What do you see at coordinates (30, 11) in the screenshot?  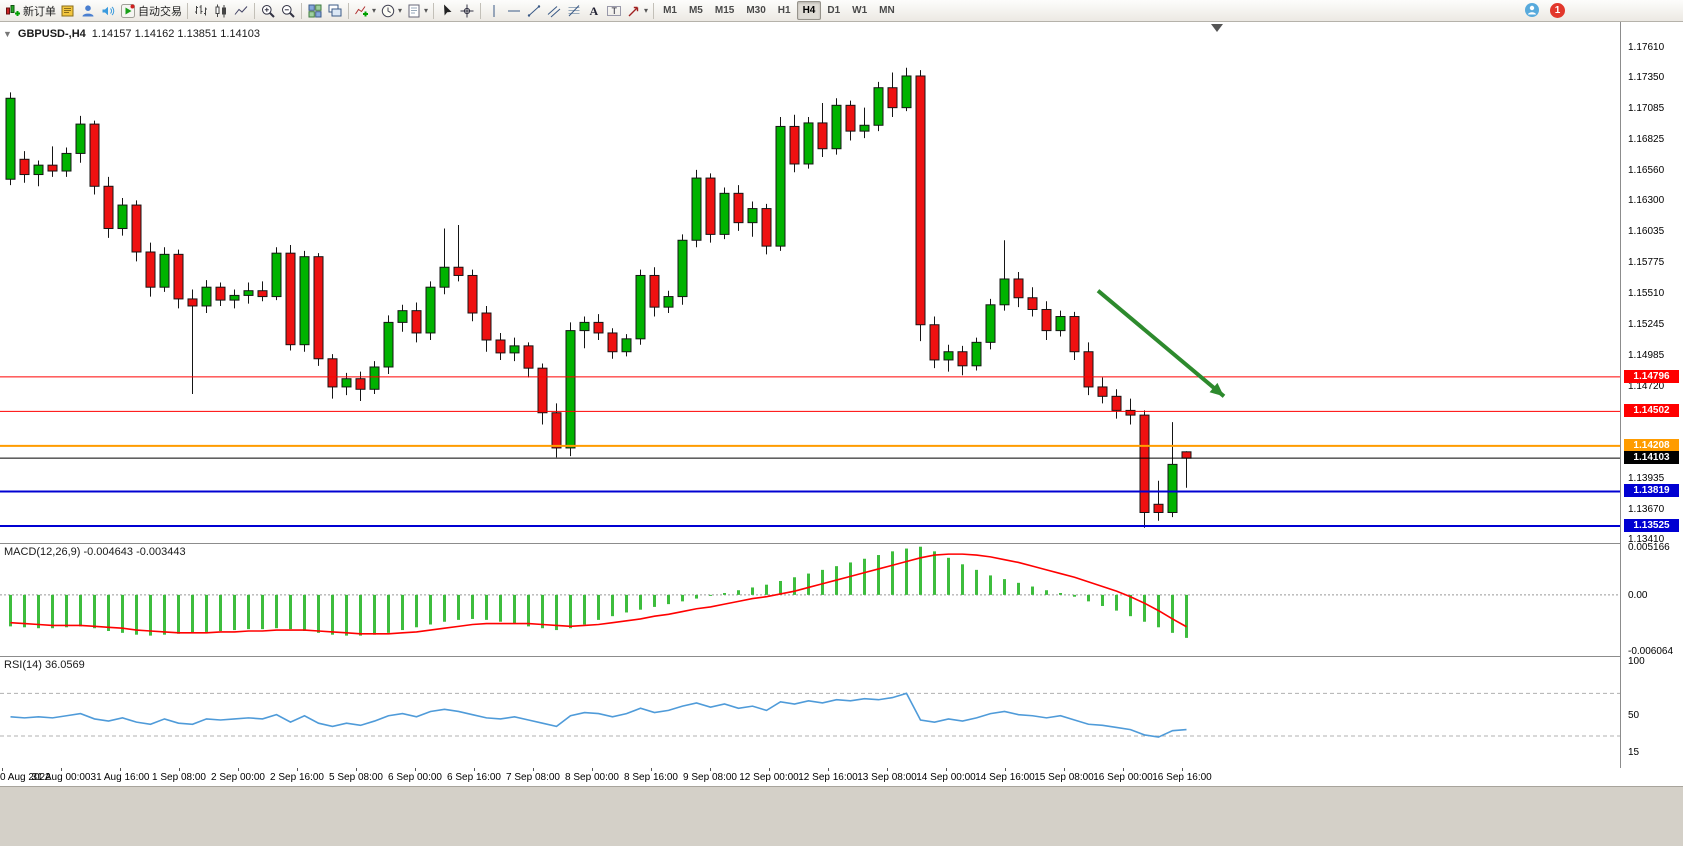 I see `new-order-button: 新订单` at bounding box center [30, 11].